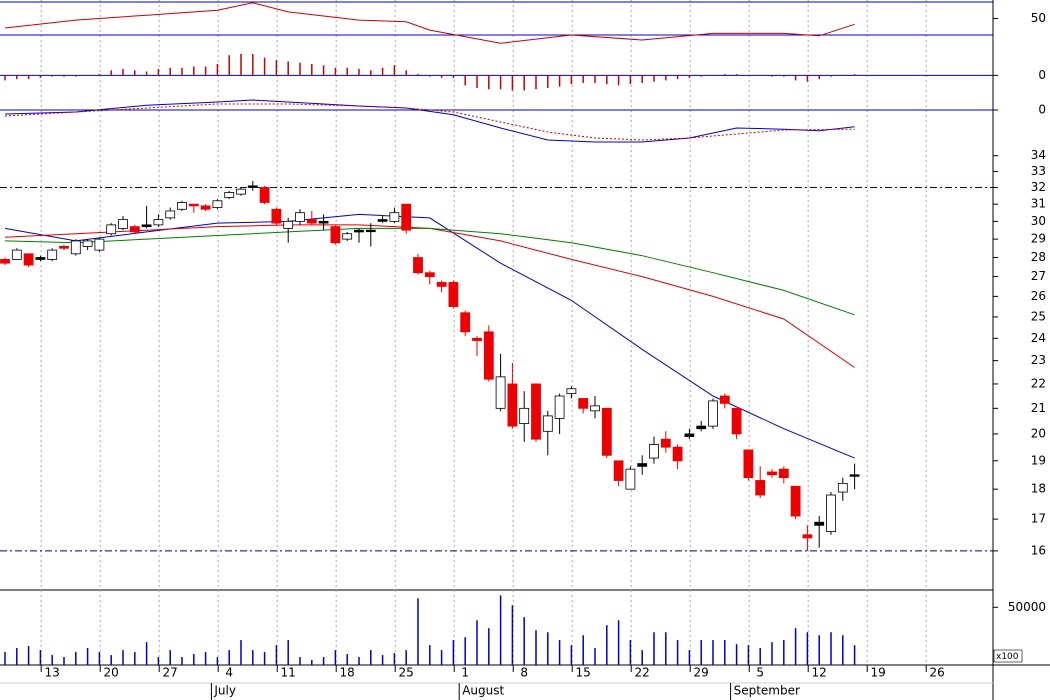 This screenshot has height=700, width=1050. What do you see at coordinates (1038, 221) in the screenshot?
I see `y-tick-label: 30` at bounding box center [1038, 221].